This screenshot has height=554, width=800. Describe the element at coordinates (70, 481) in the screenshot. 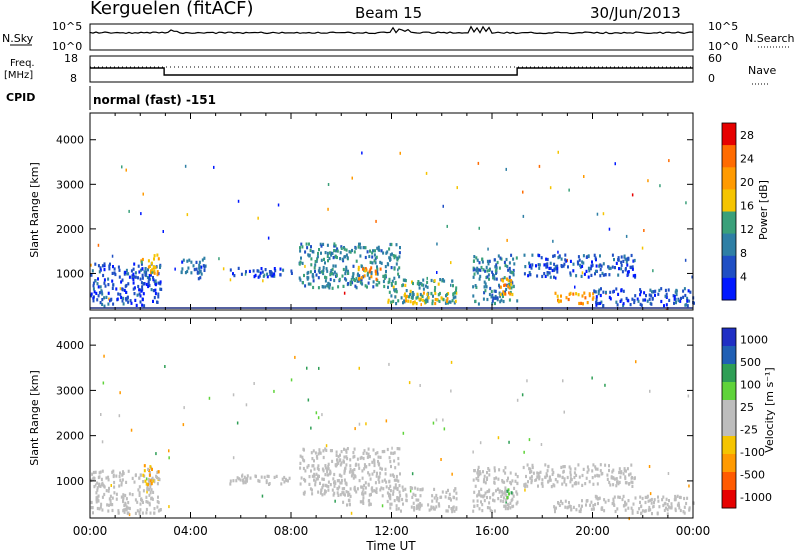

I see `y-tick-label: 1000` at that location.